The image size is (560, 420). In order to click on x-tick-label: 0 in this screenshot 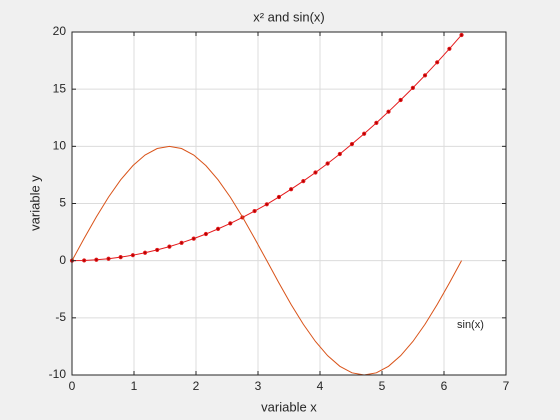, I will do `click(72, 386)`.